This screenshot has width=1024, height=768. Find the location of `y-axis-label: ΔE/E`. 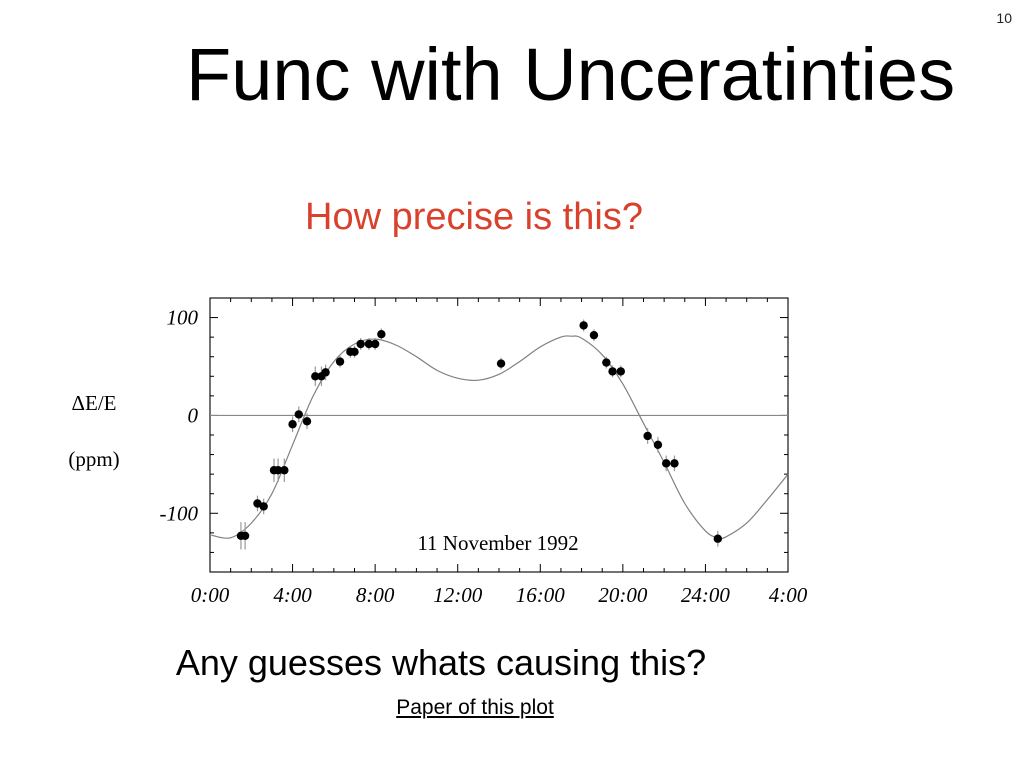

y-axis-label: ΔE/E is located at coordinates (94, 403).